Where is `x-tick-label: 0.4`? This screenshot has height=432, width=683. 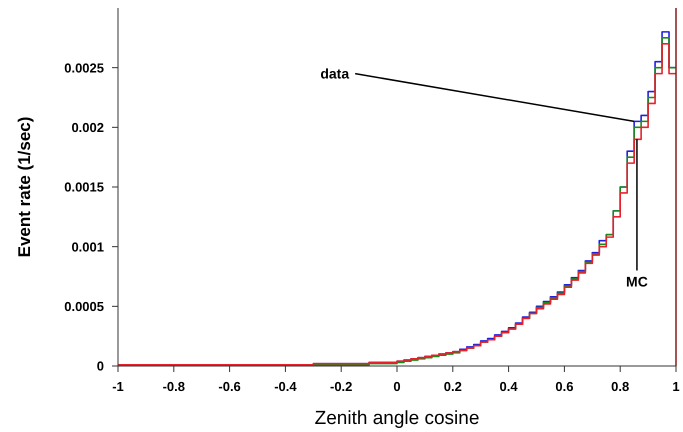 x-tick-label: 0.4 is located at coordinates (509, 386).